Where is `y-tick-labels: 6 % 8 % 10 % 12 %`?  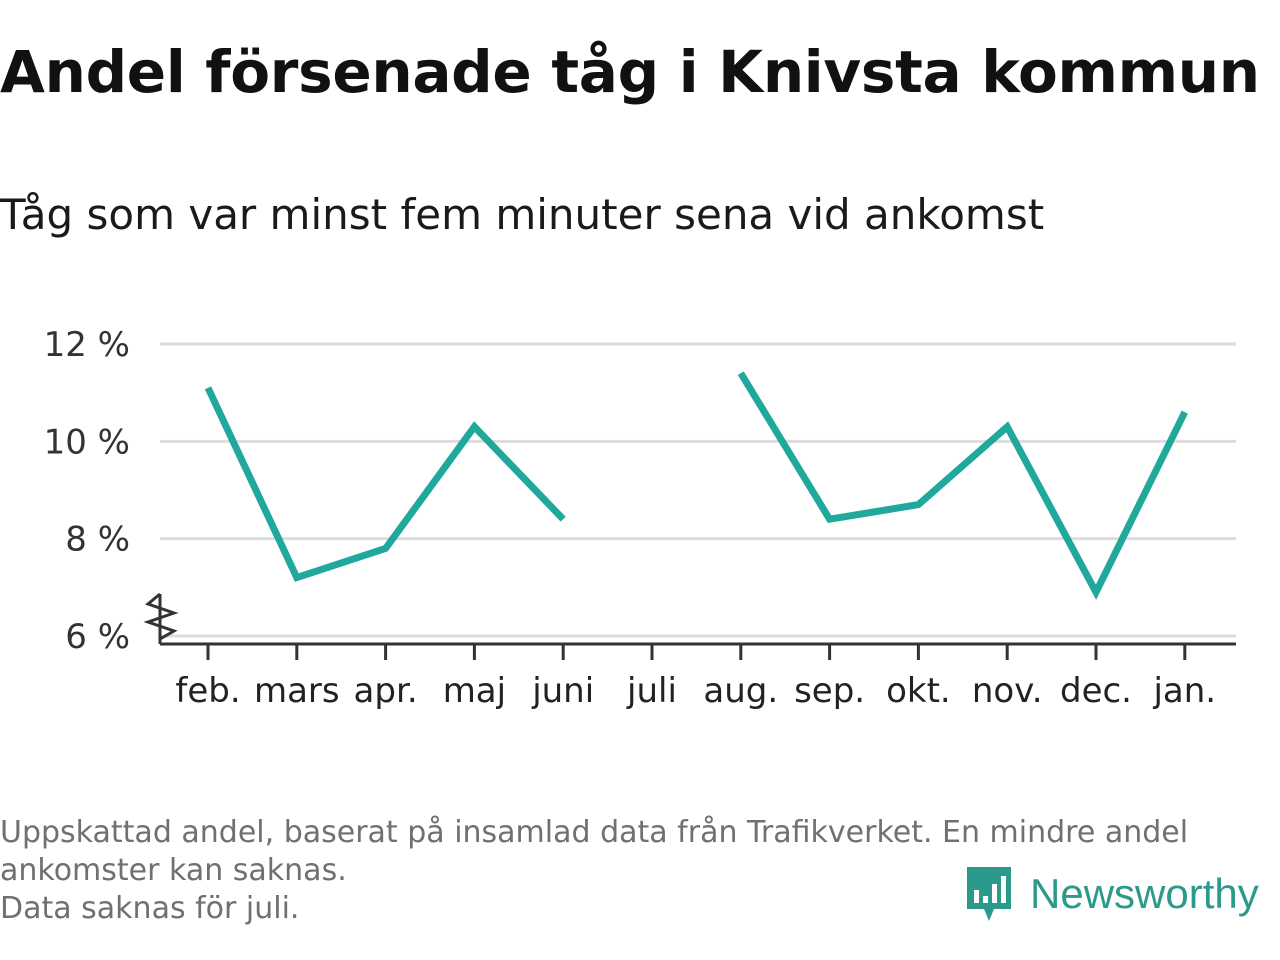 y-tick-labels: 6 % 8 % 10 % 12 % is located at coordinates (87, 491).